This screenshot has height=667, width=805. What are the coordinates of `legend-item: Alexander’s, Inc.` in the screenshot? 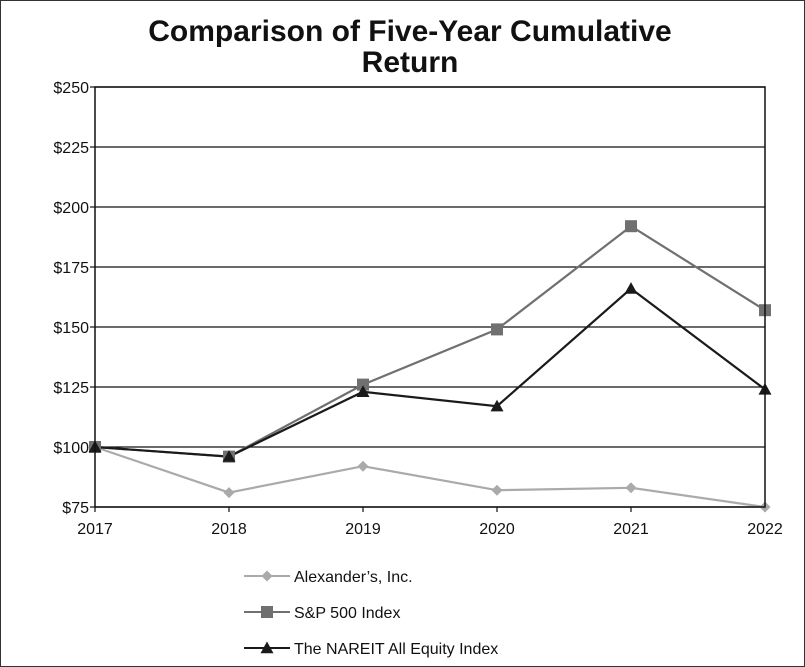 It's located at (328, 577).